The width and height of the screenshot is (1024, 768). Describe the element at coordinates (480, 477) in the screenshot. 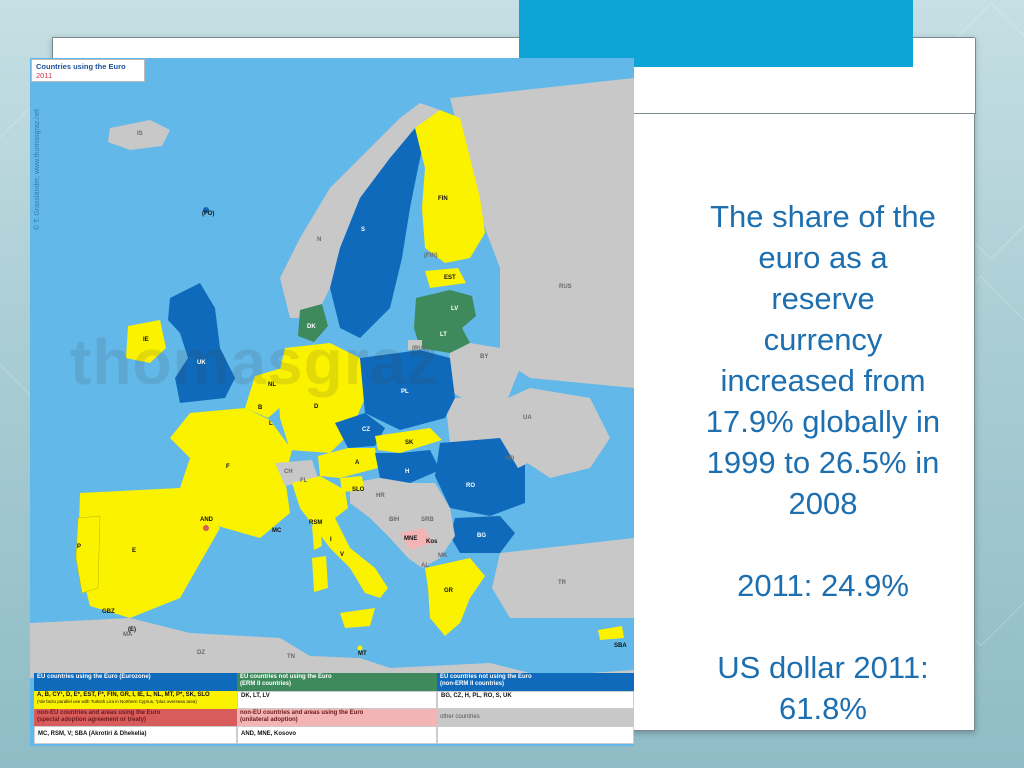

I see `country-ro` at that location.